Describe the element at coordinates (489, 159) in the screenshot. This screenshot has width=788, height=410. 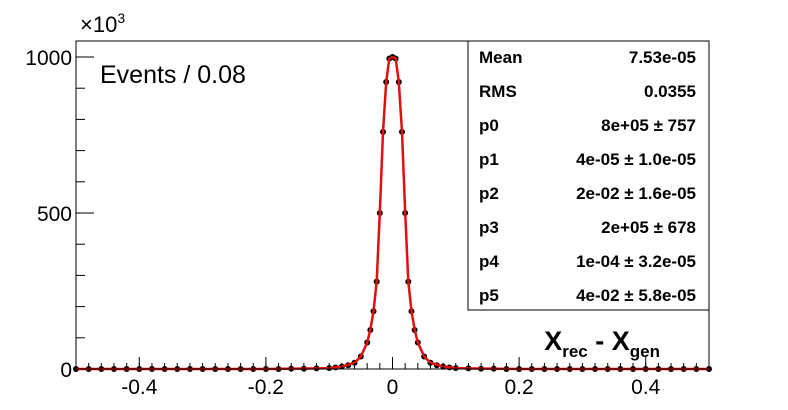
I see `stat-name: p1` at that location.